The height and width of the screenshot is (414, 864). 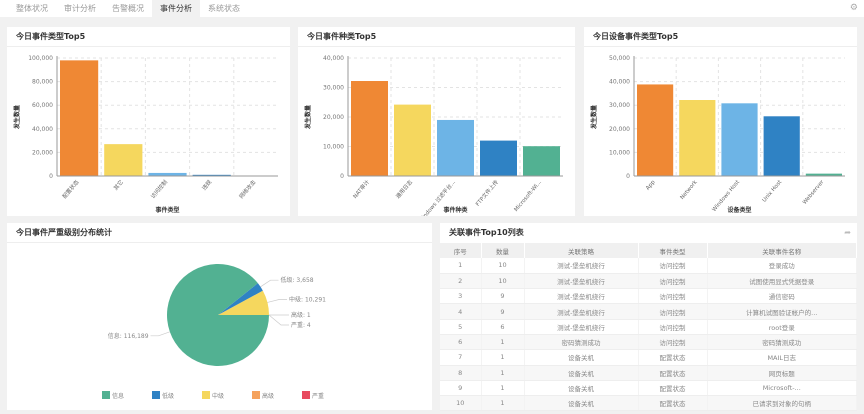 What do you see at coordinates (486, 193) in the screenshot?
I see `x-tick-label: FTP文件上传` at bounding box center [486, 193].